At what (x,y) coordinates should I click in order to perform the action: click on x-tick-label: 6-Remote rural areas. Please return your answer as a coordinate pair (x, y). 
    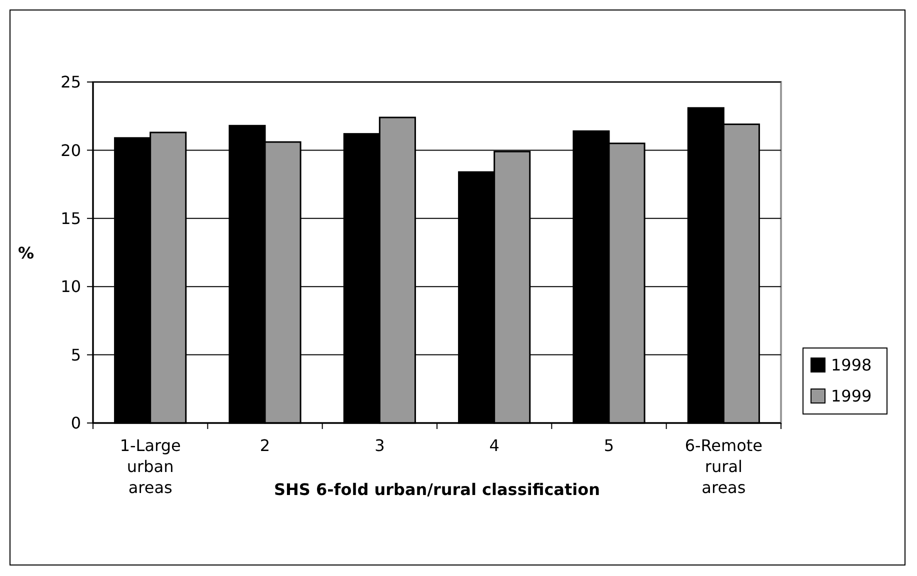
    Looking at the image, I should click on (723, 466).